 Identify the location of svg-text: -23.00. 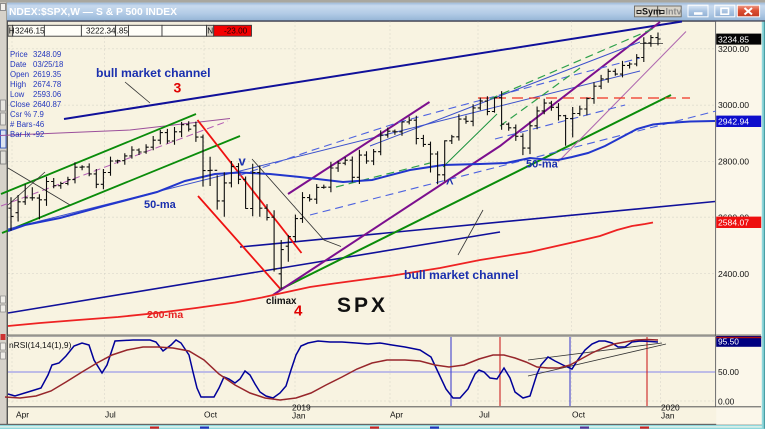
(236, 31).